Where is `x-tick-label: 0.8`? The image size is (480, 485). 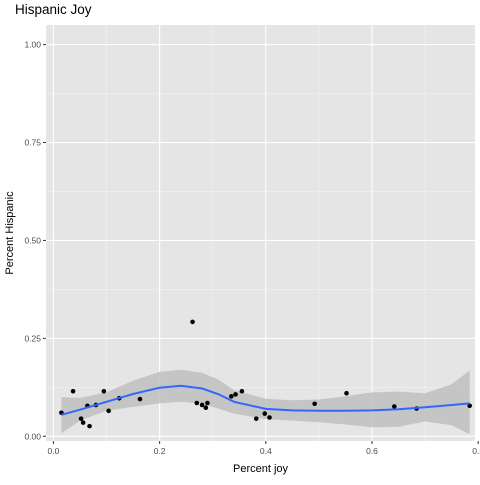 x-tick-label: 0.8 is located at coordinates (476, 451).